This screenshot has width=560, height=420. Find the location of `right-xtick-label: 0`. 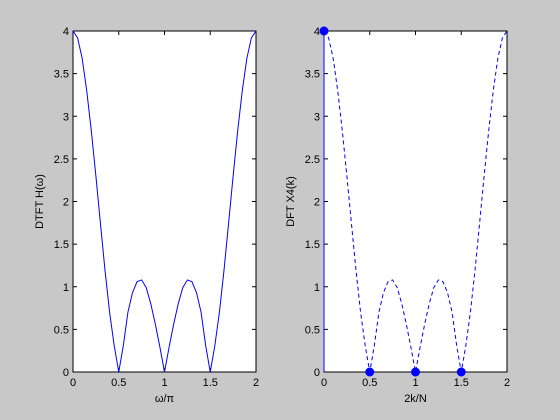

right-xtick-label: 0 is located at coordinates (324, 383).